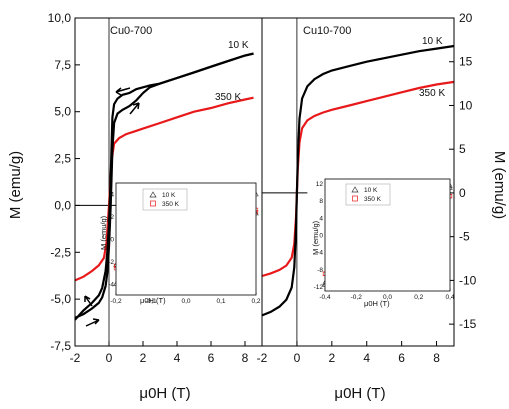 This screenshot has height=409, width=509. Describe the element at coordinates (134, 108) in the screenshot. I see `left-arrow-mid` at that location.